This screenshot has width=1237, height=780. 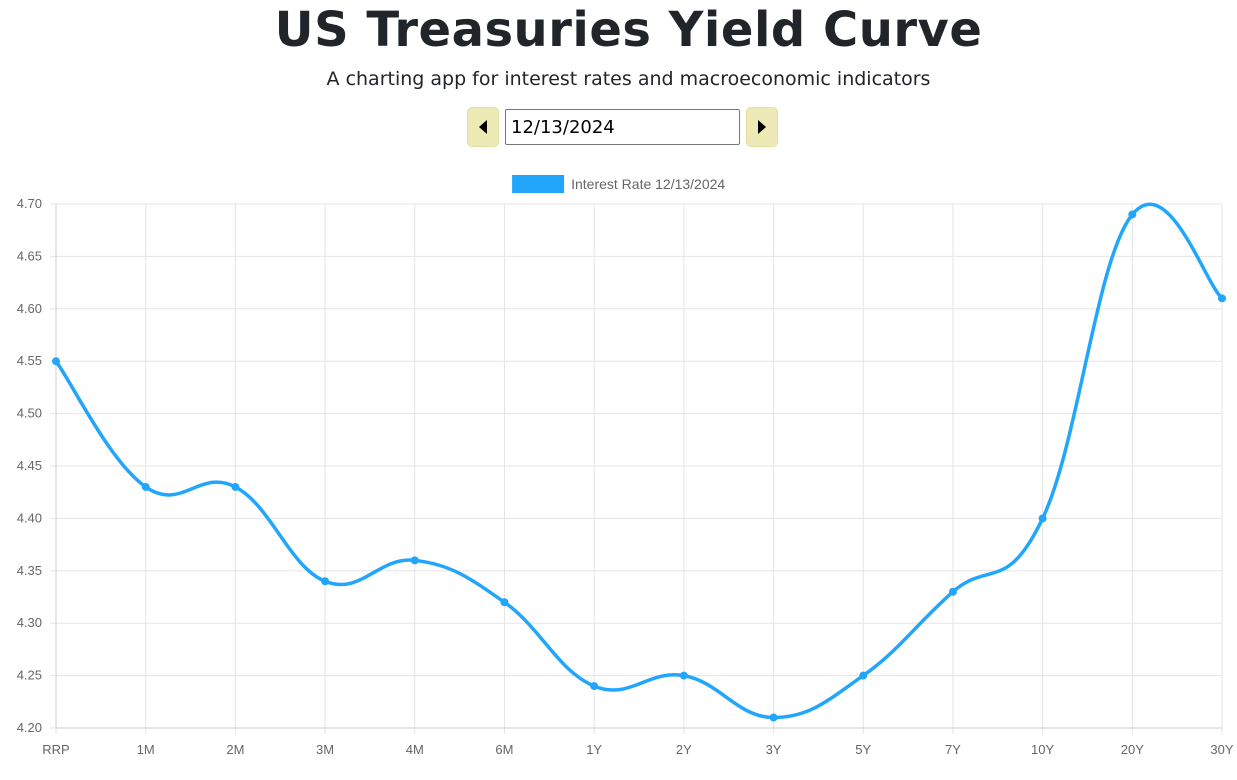 I want to click on previous-date-button, so click(x=483, y=127).